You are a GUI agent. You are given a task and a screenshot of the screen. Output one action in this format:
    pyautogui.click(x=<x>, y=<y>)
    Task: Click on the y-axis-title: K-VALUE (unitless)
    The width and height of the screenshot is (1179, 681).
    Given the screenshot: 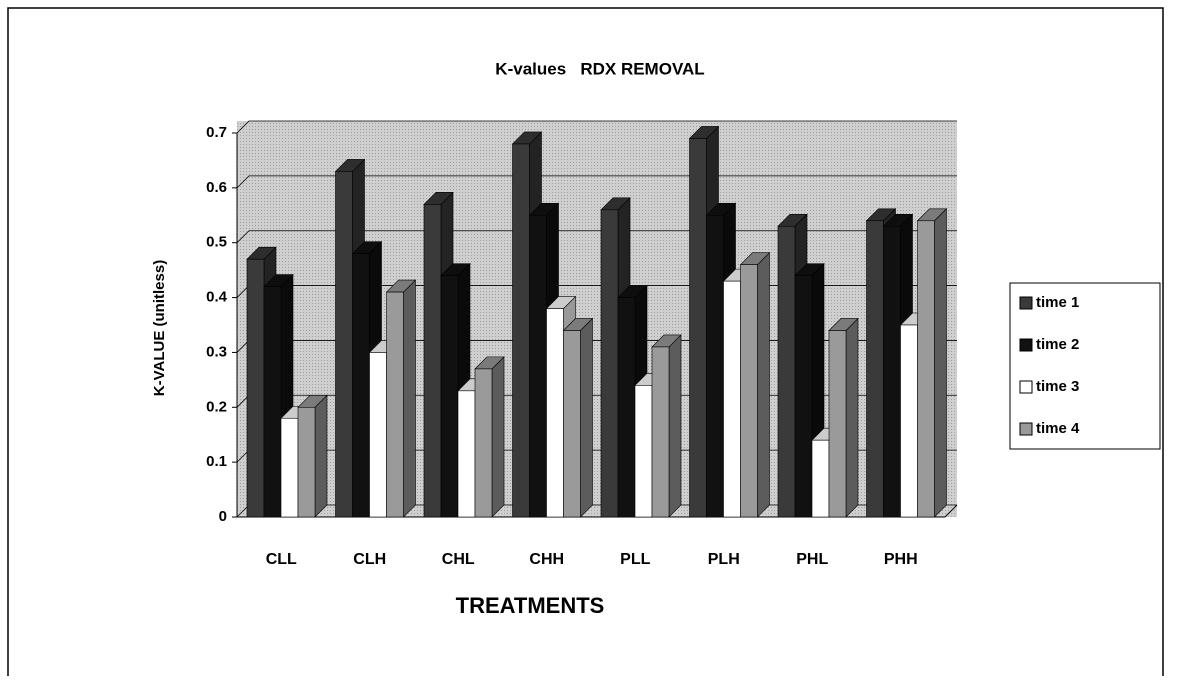 What is the action you would take?
    pyautogui.click(x=159, y=328)
    